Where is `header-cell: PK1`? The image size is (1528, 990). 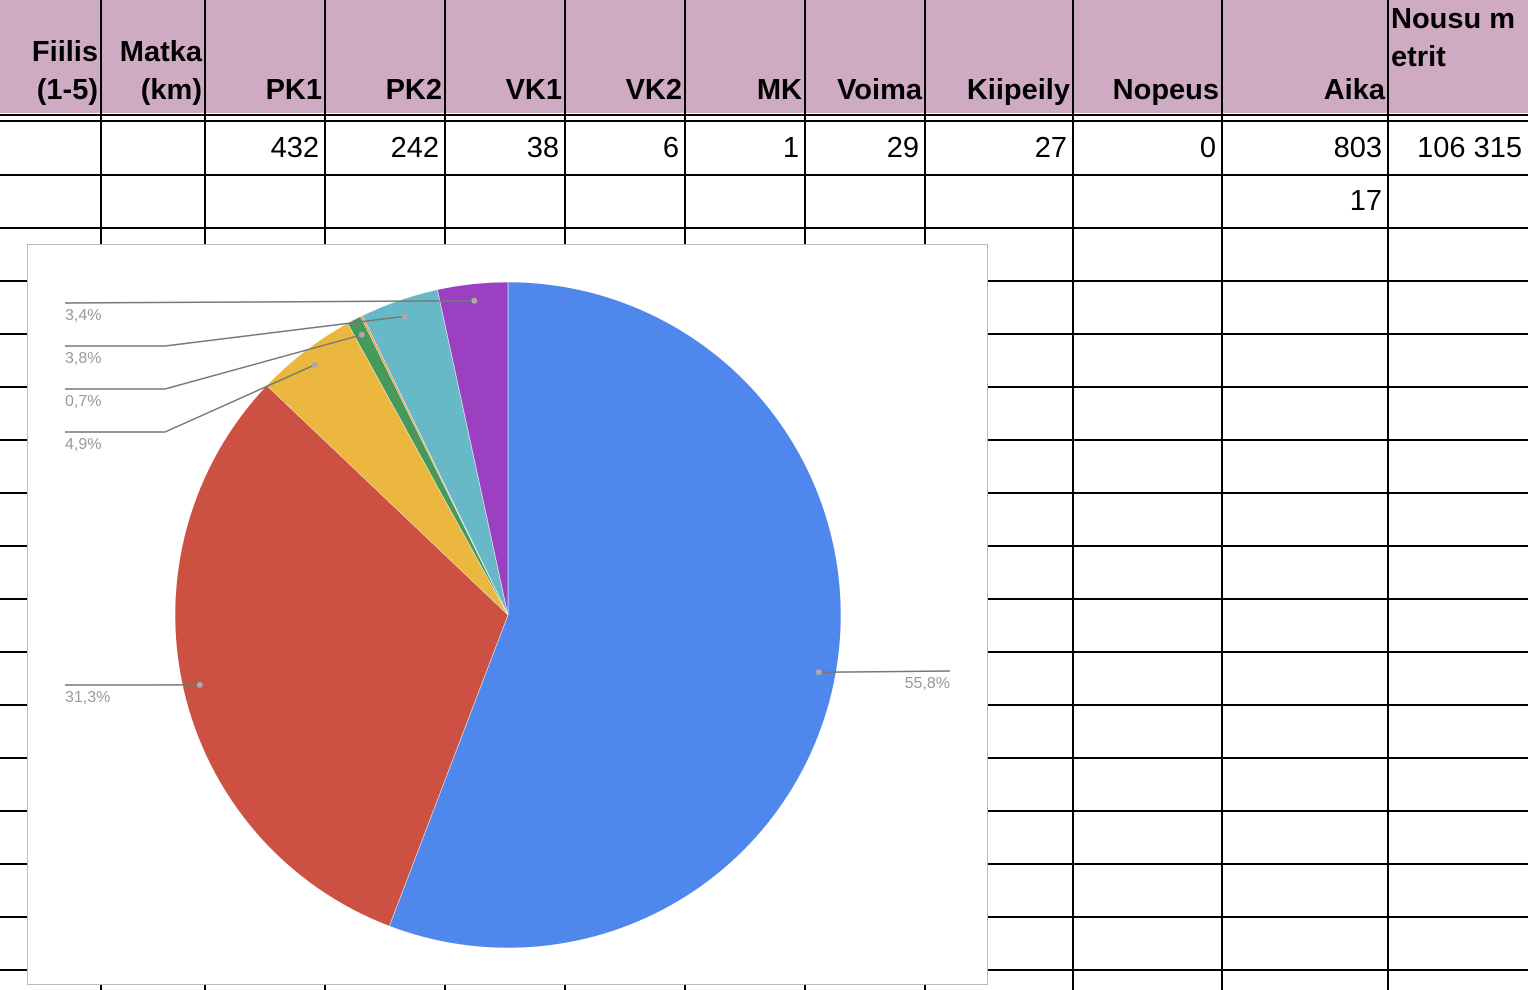 header-cell: PK1 is located at coordinates (265, 56).